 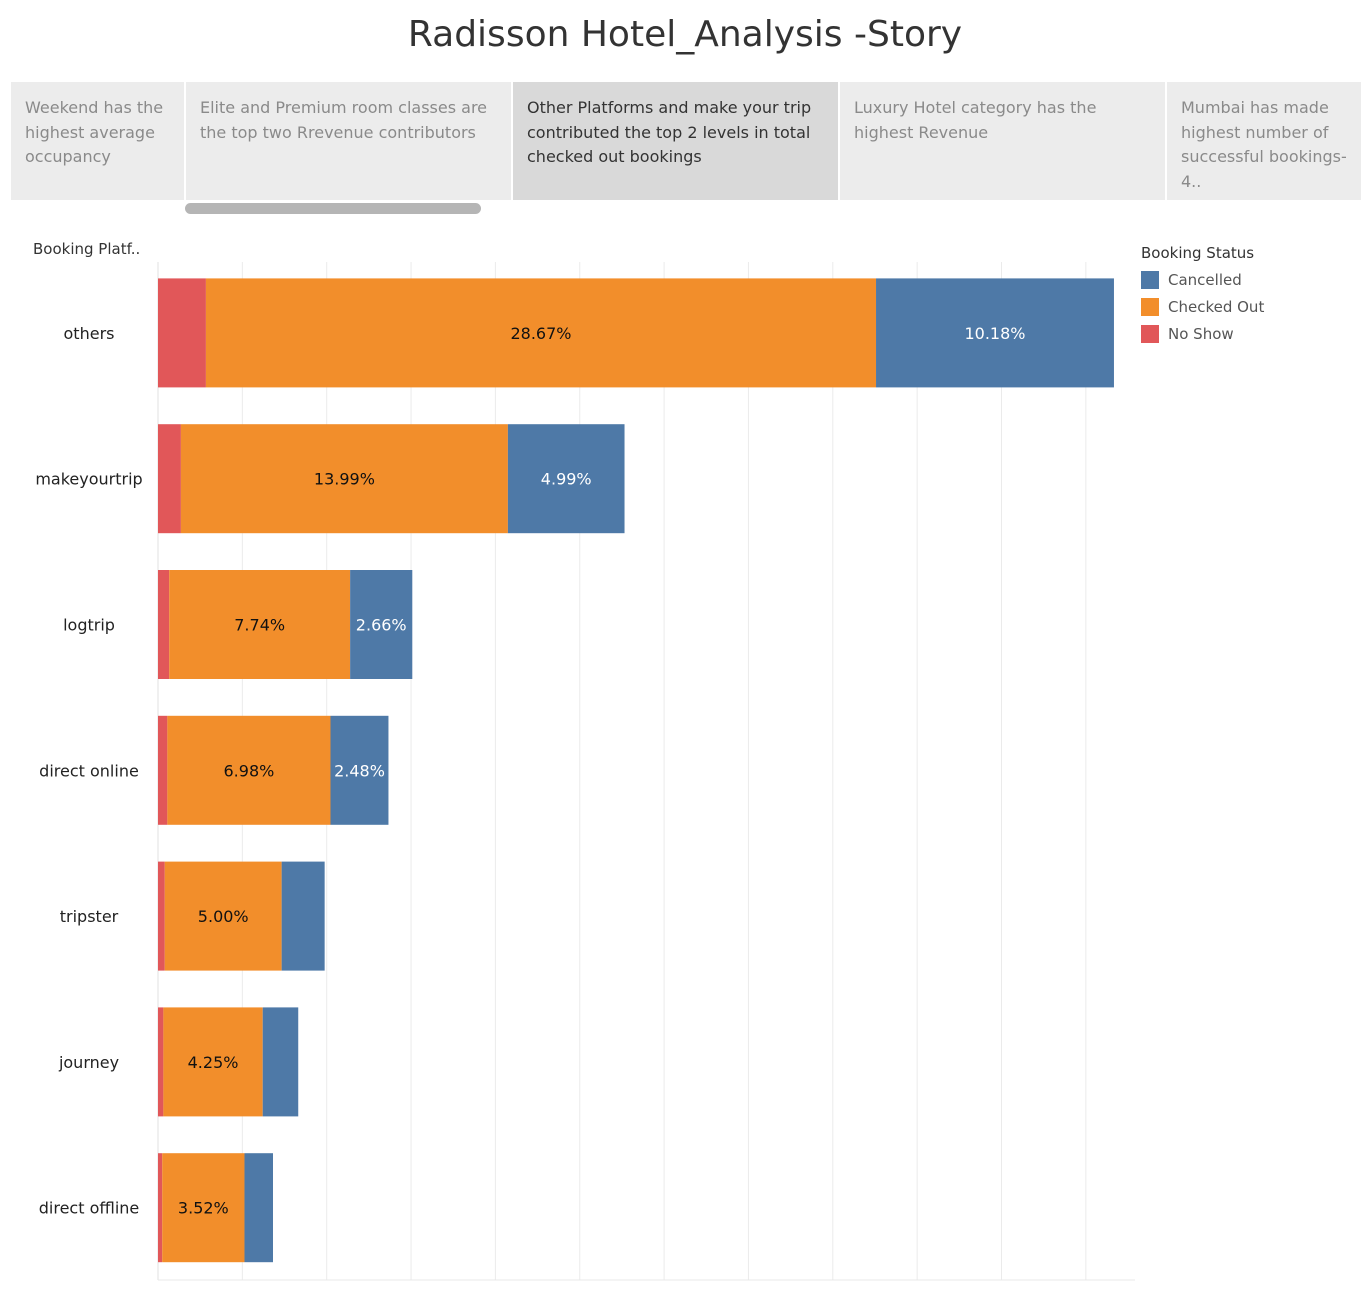 I want to click on data-label: 3.52%, so click(x=203, y=1208).